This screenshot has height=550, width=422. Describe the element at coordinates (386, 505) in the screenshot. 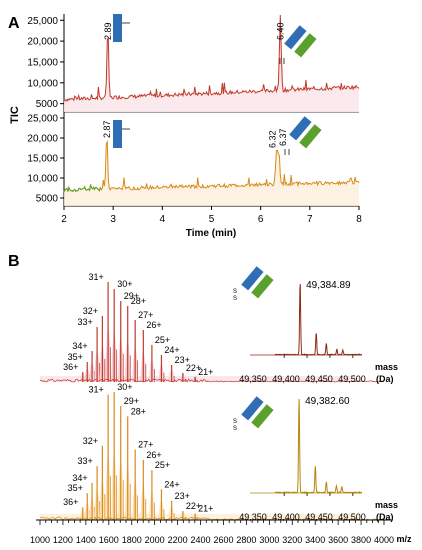

I see `inset-axis-label: mass` at that location.